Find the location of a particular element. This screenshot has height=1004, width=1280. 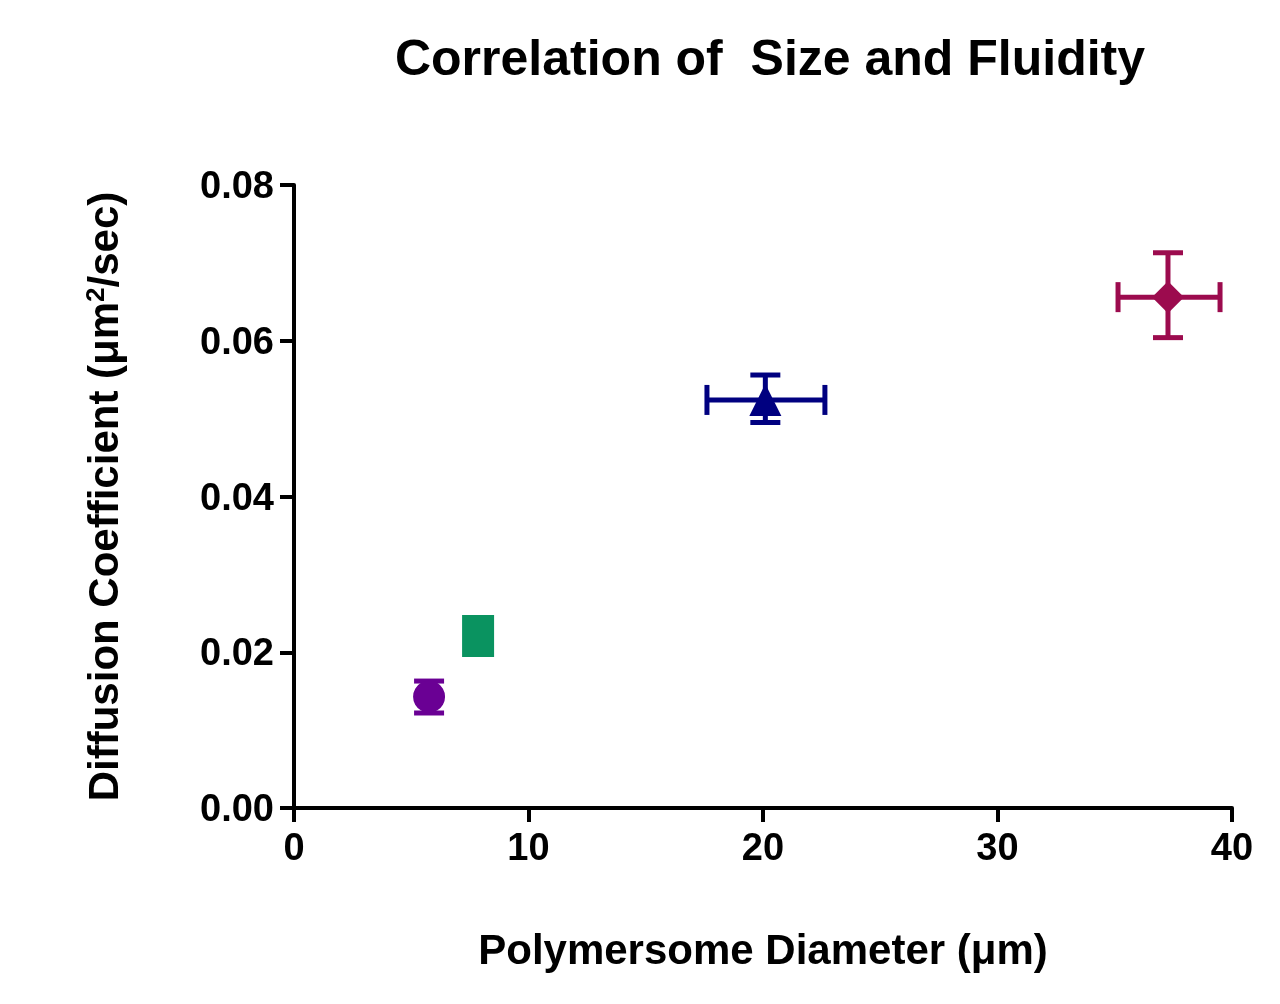

y-tick-label: 0.06 is located at coordinates (237, 340).